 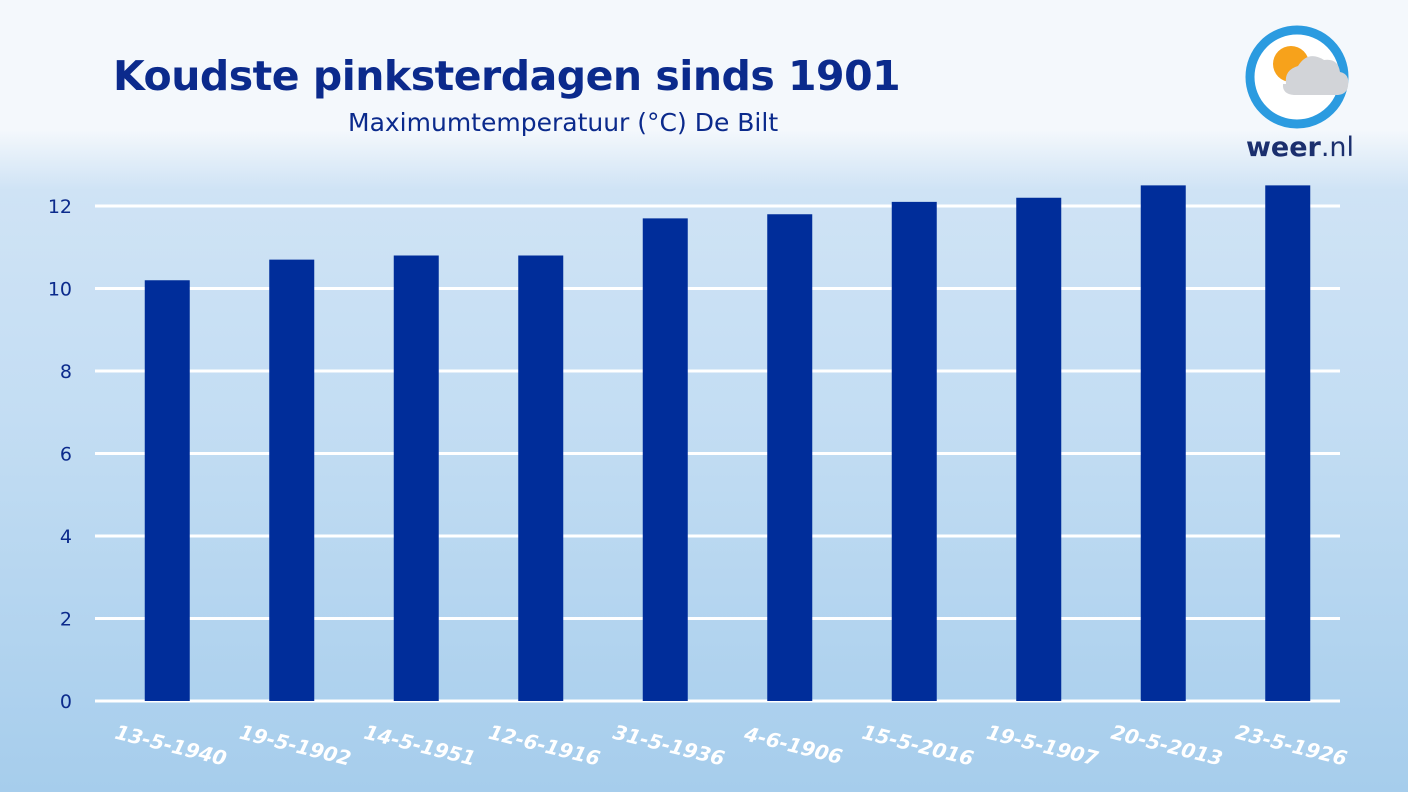 I want to click on sun-cloud-icon, so click(x=1297, y=77).